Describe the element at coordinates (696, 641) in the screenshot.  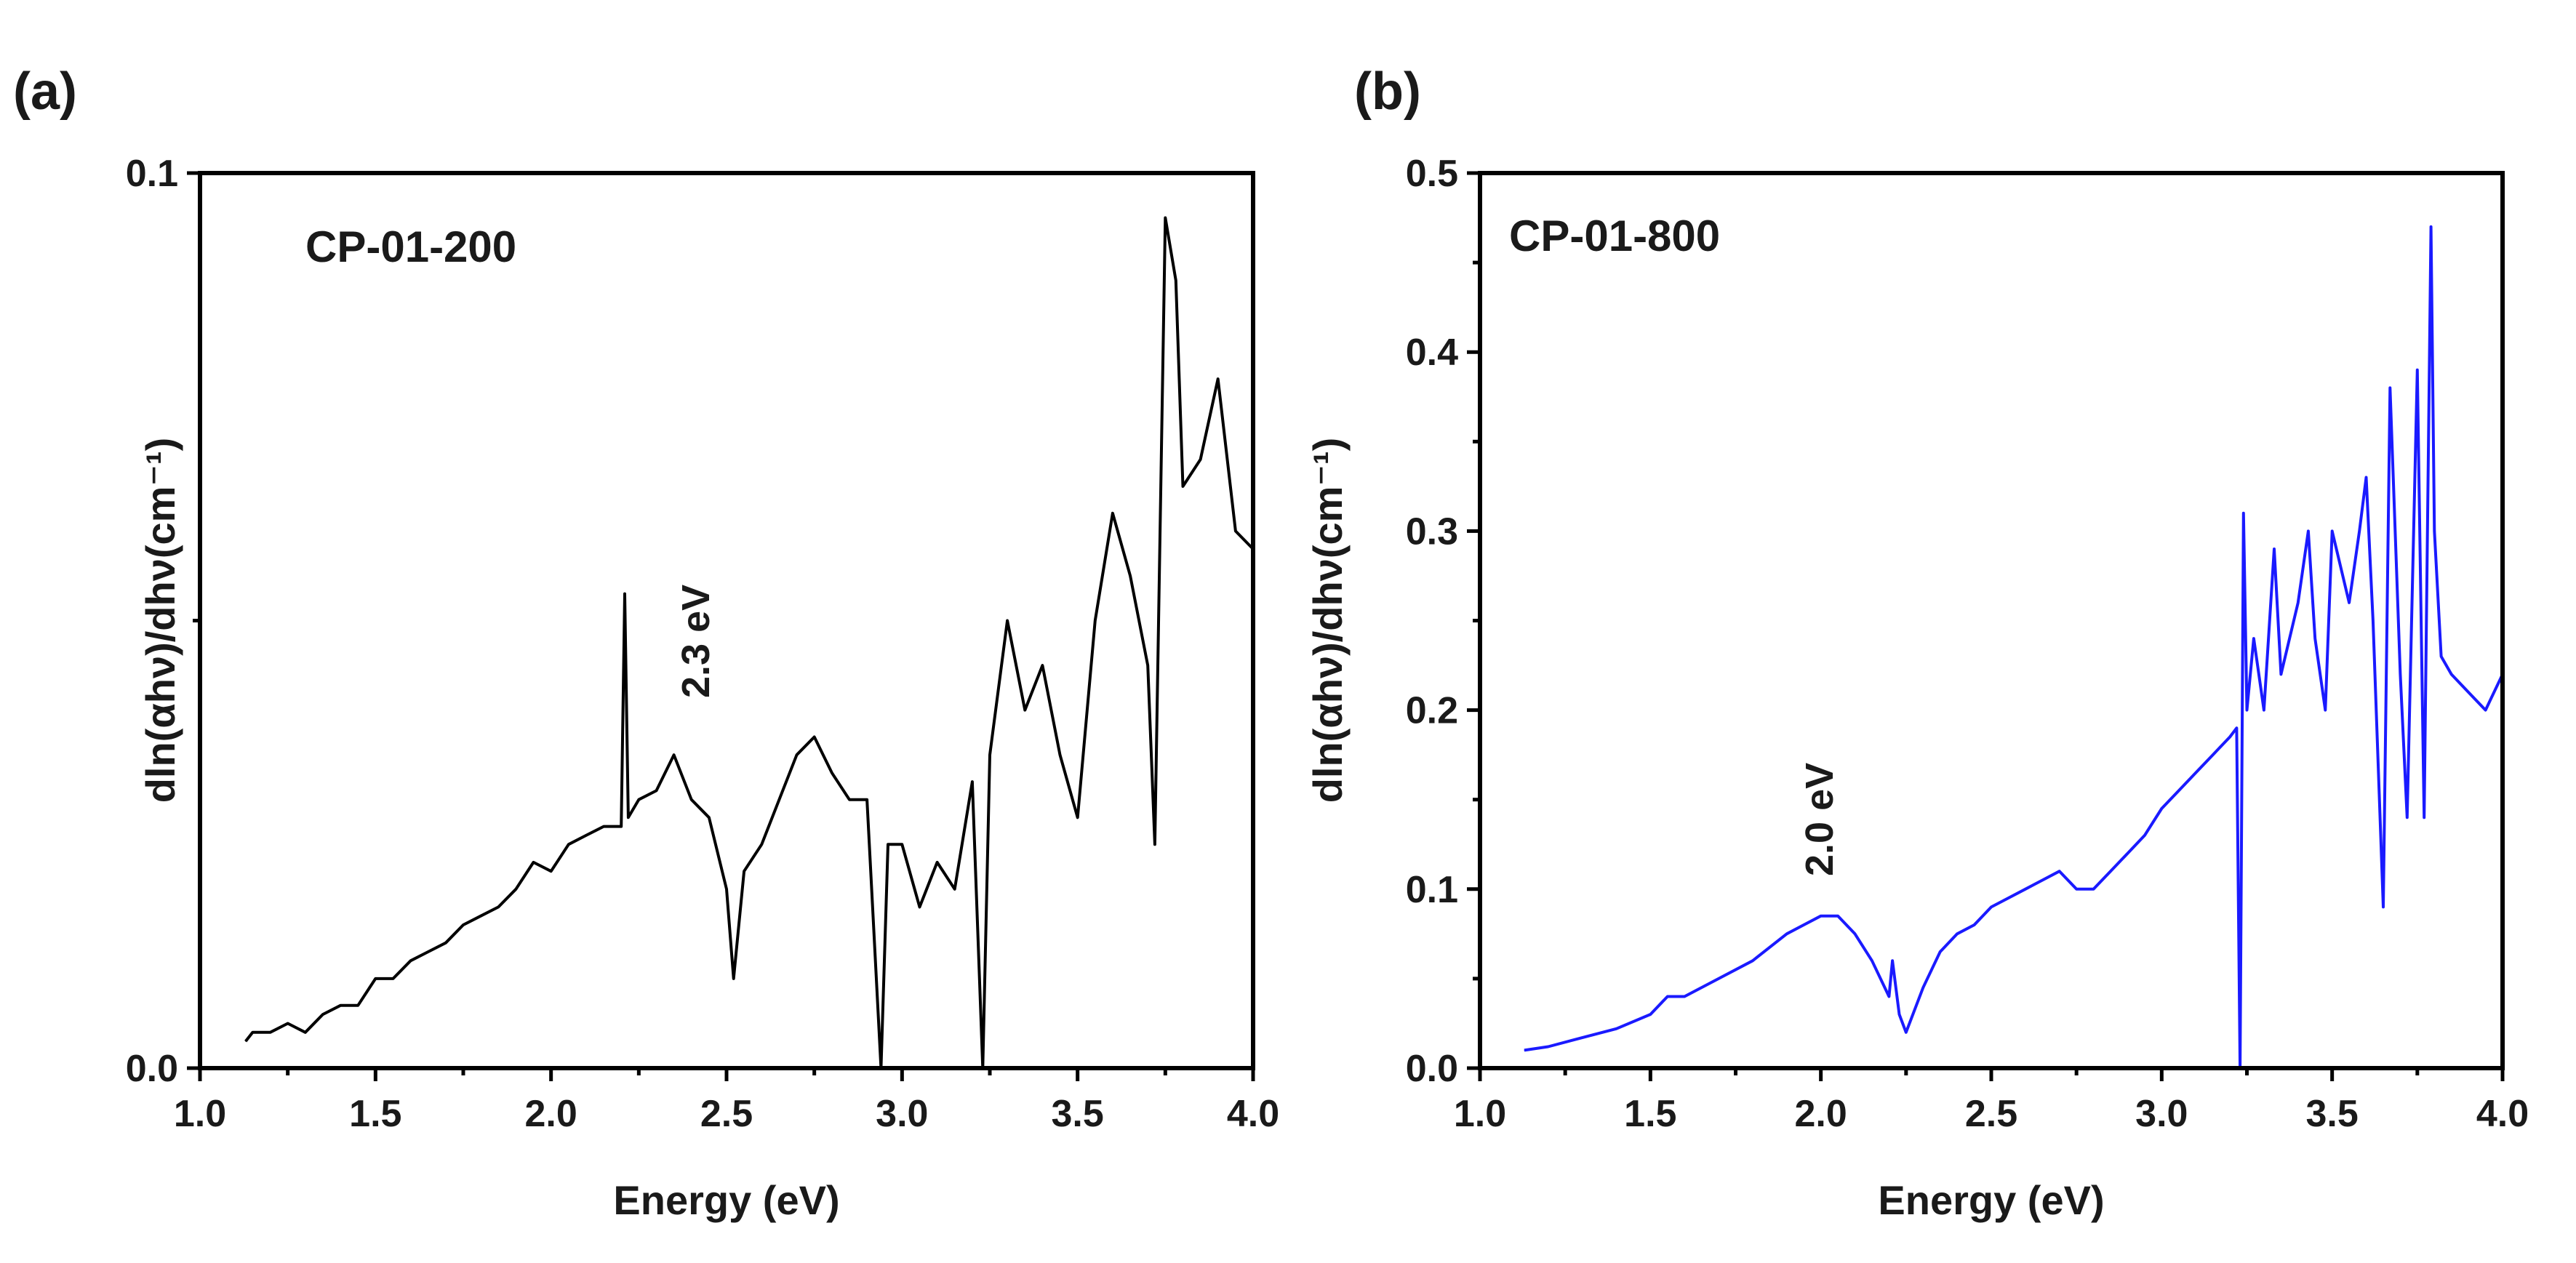
I see `annotation-a: 2.3 eV` at that location.